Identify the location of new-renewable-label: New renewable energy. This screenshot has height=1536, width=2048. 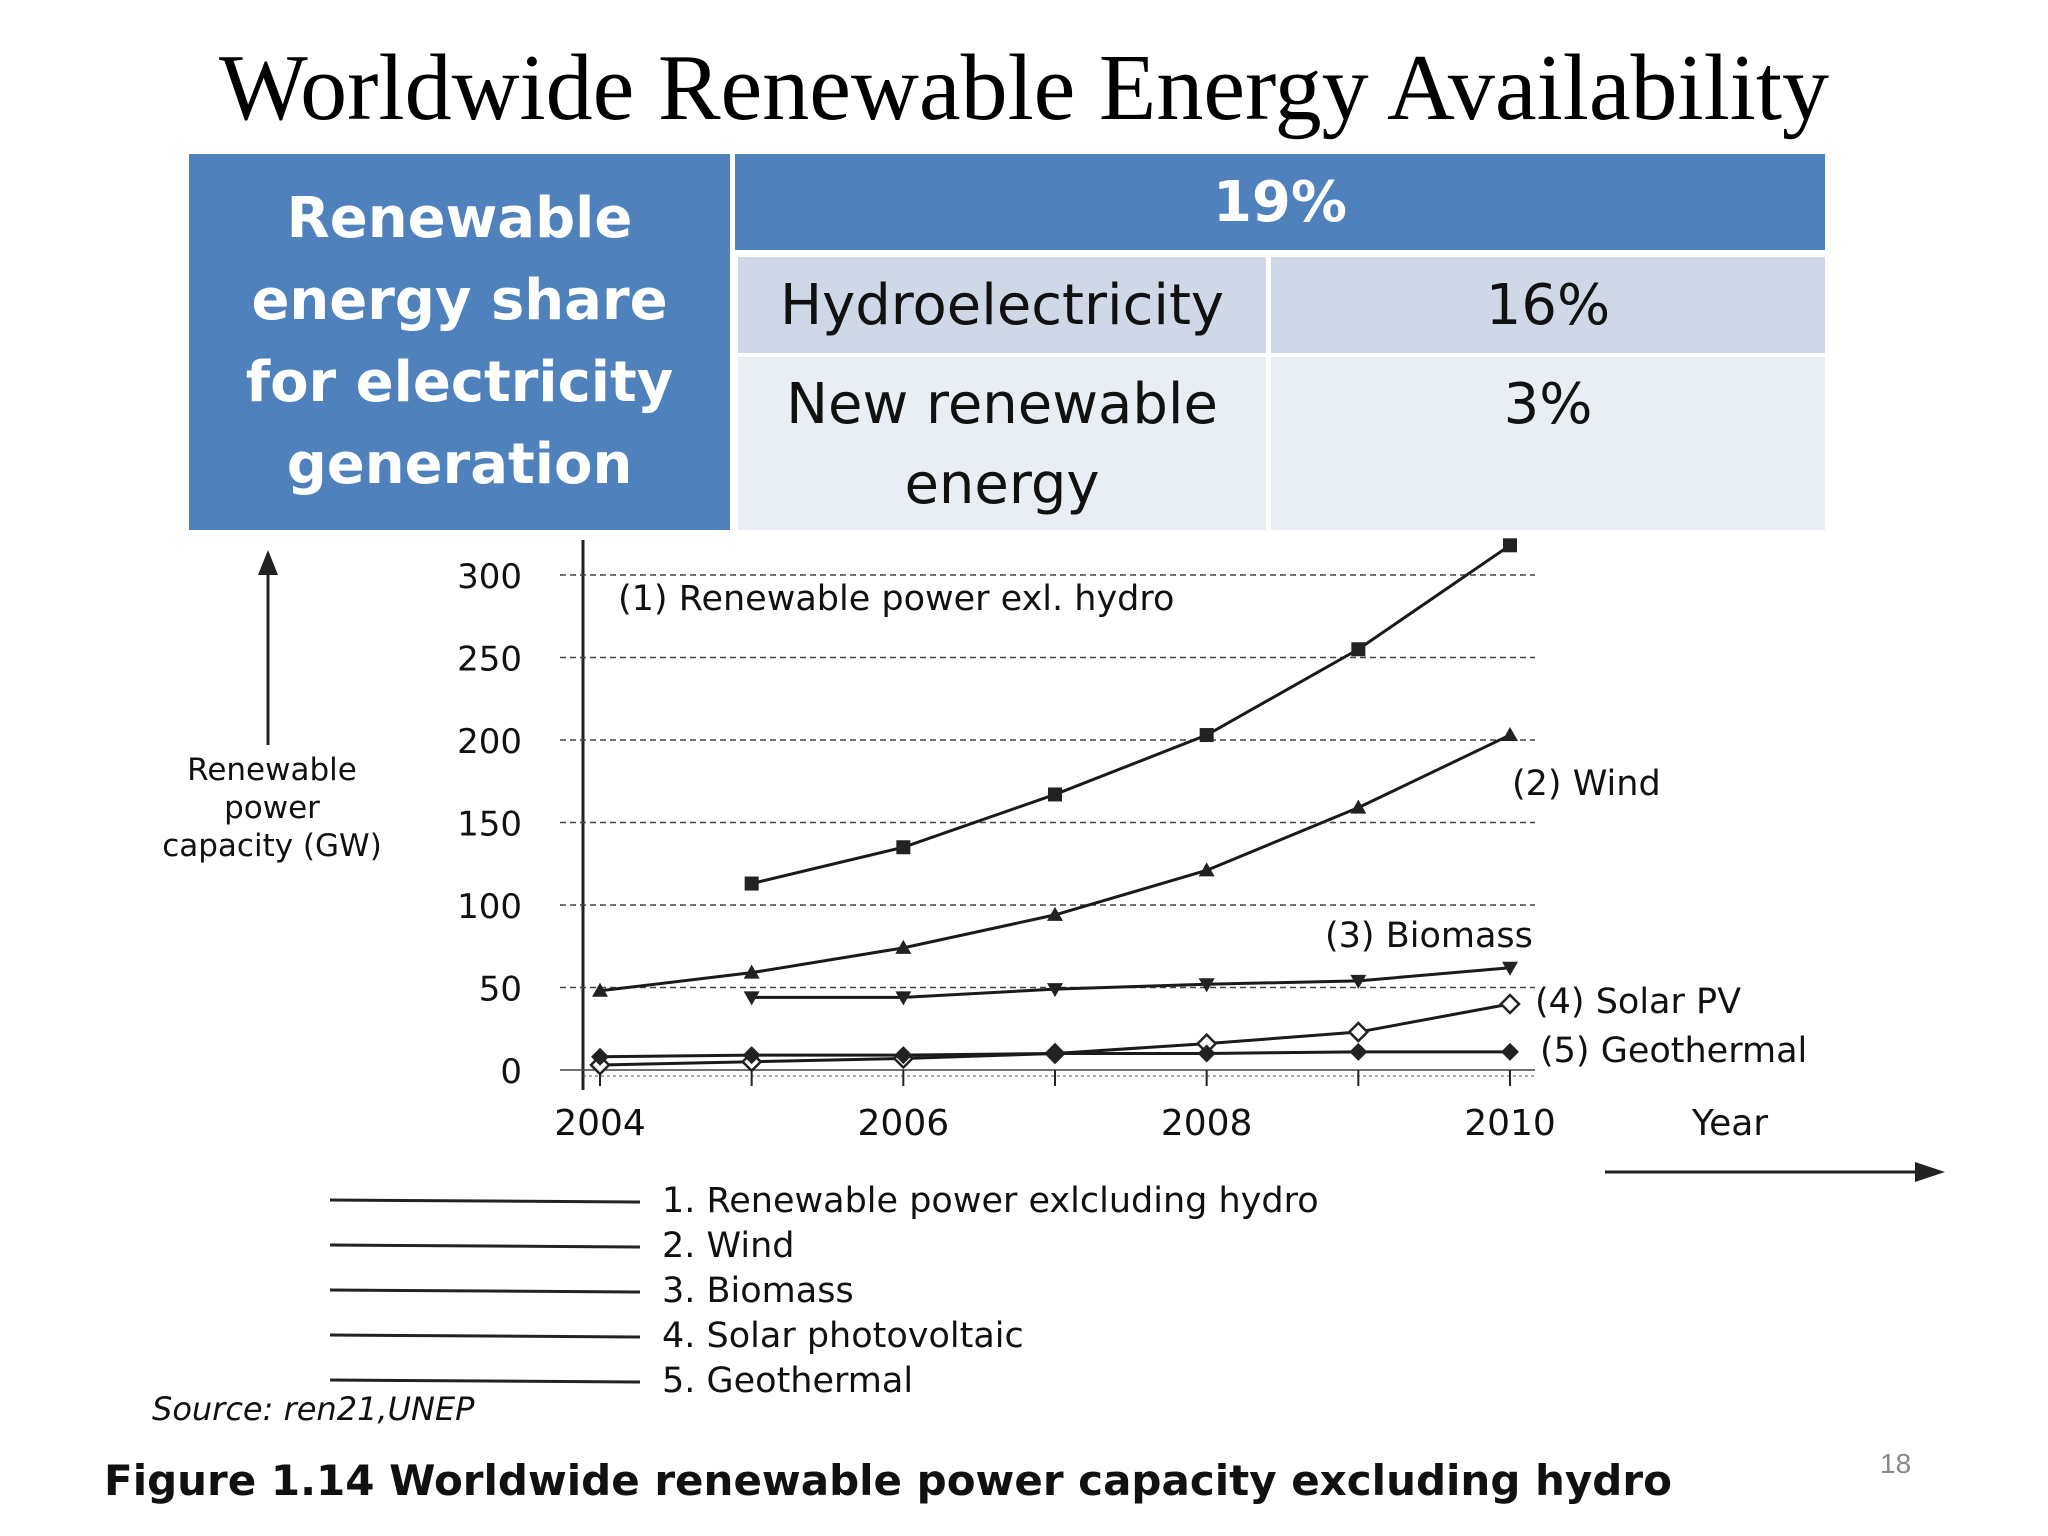
(1002, 443).